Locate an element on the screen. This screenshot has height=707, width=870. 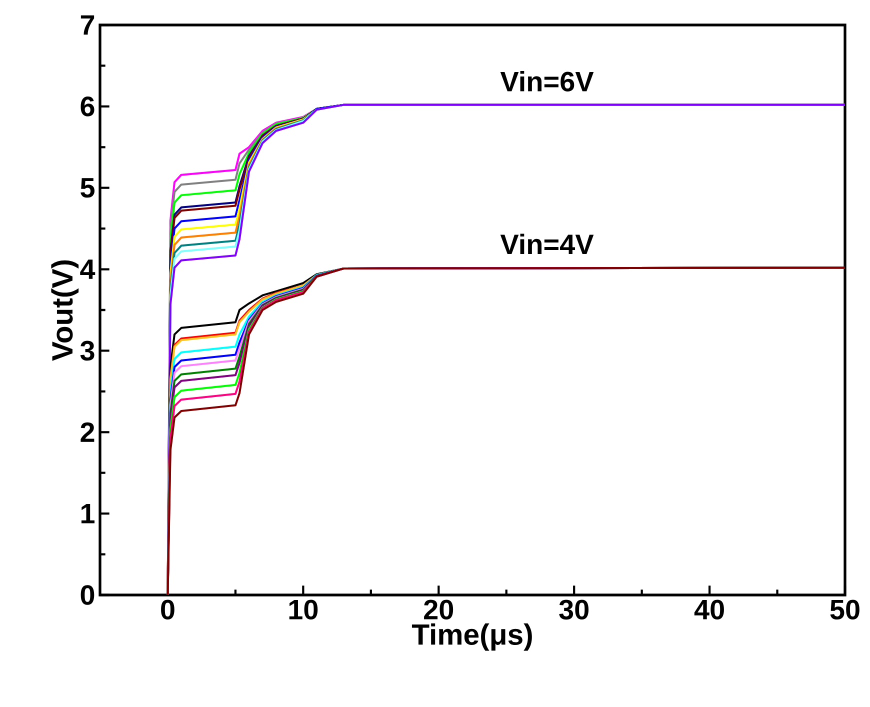
y-tick-label: 6 is located at coordinates (87, 106).